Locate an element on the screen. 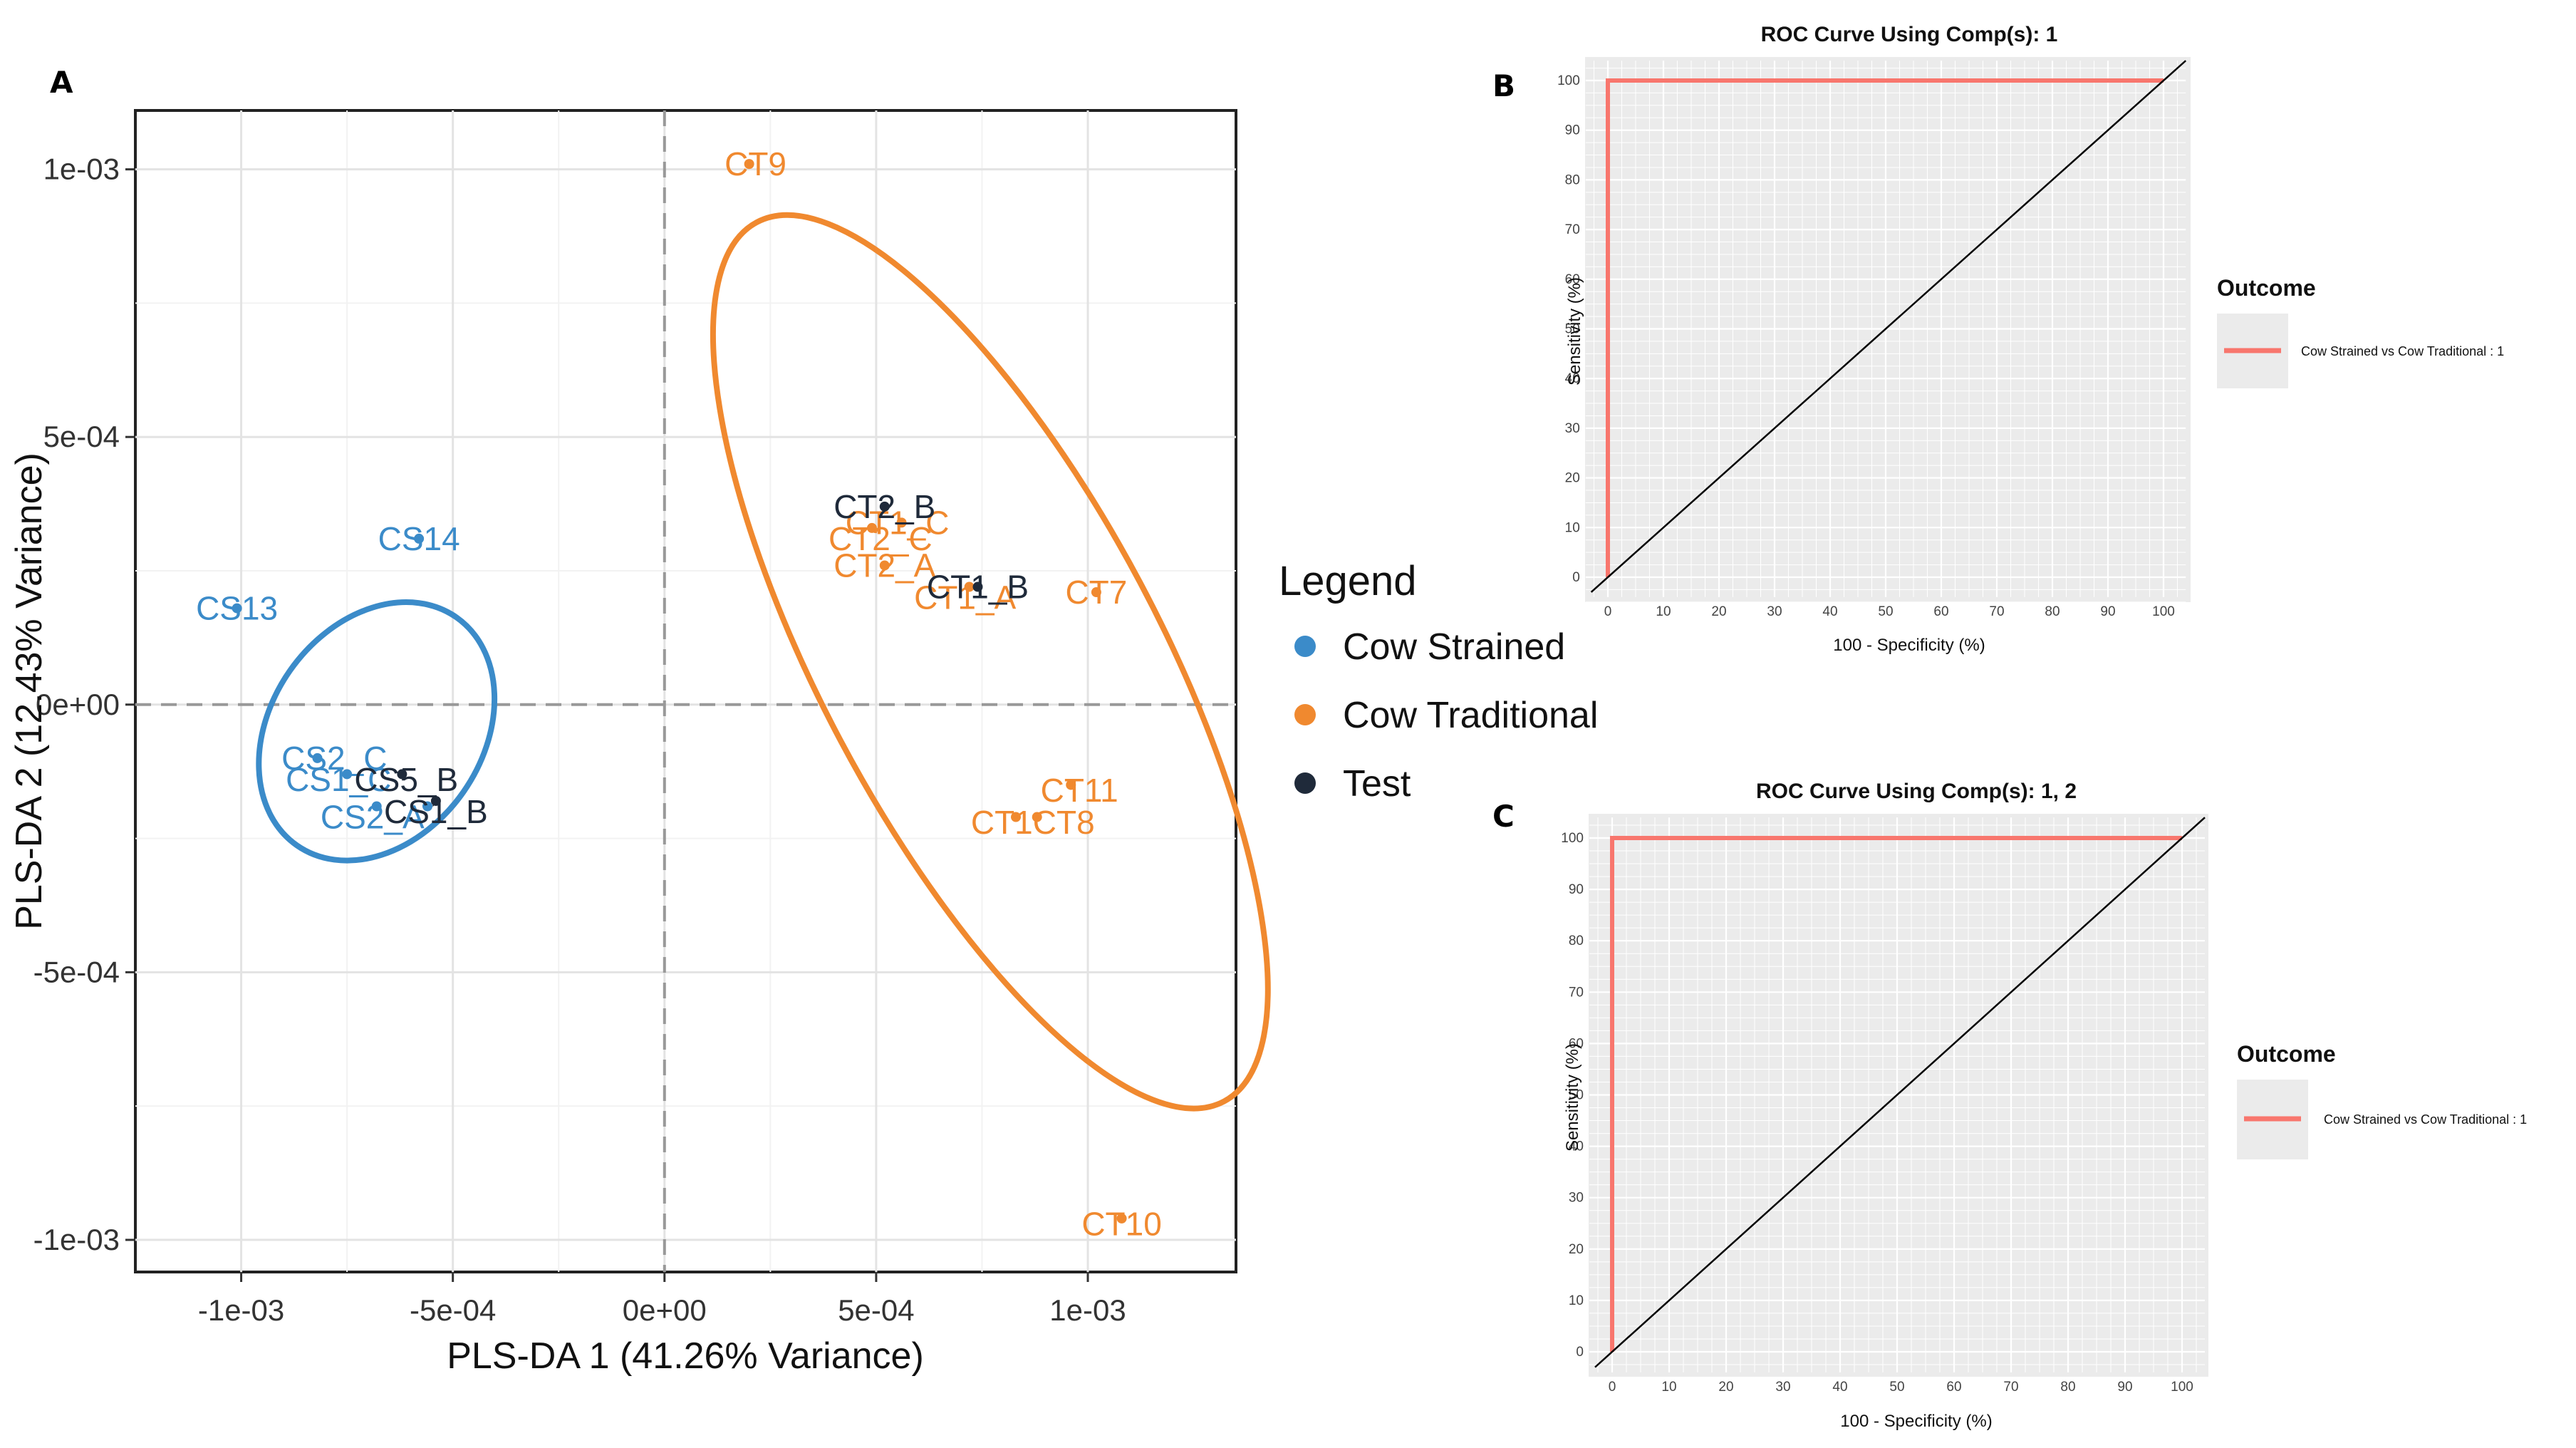 Image resolution: width=2576 pixels, height=1448 pixels. roc-c-y-axis-title: Sensitivity (%) is located at coordinates (1572, 1097).